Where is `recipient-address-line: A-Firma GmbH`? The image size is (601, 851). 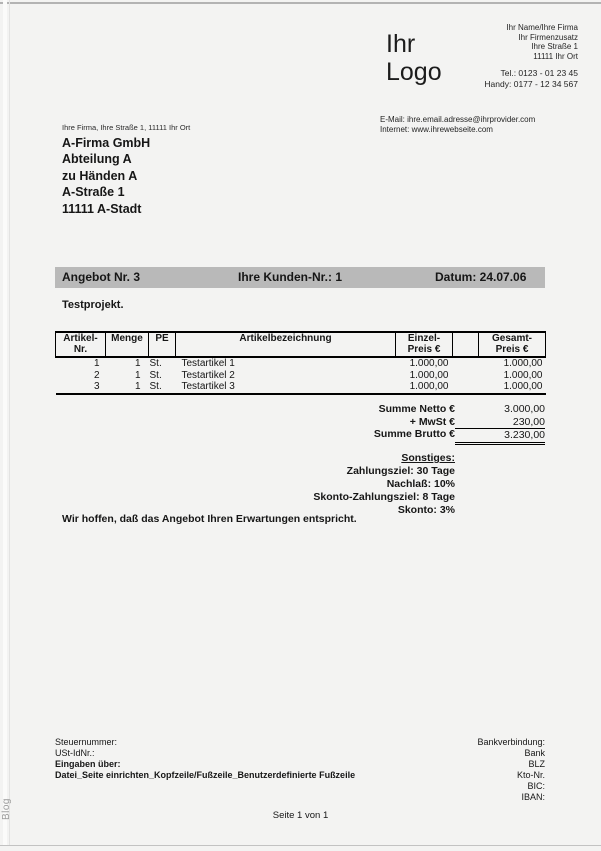 recipient-address-line: A-Firma GmbH is located at coordinates (106, 143).